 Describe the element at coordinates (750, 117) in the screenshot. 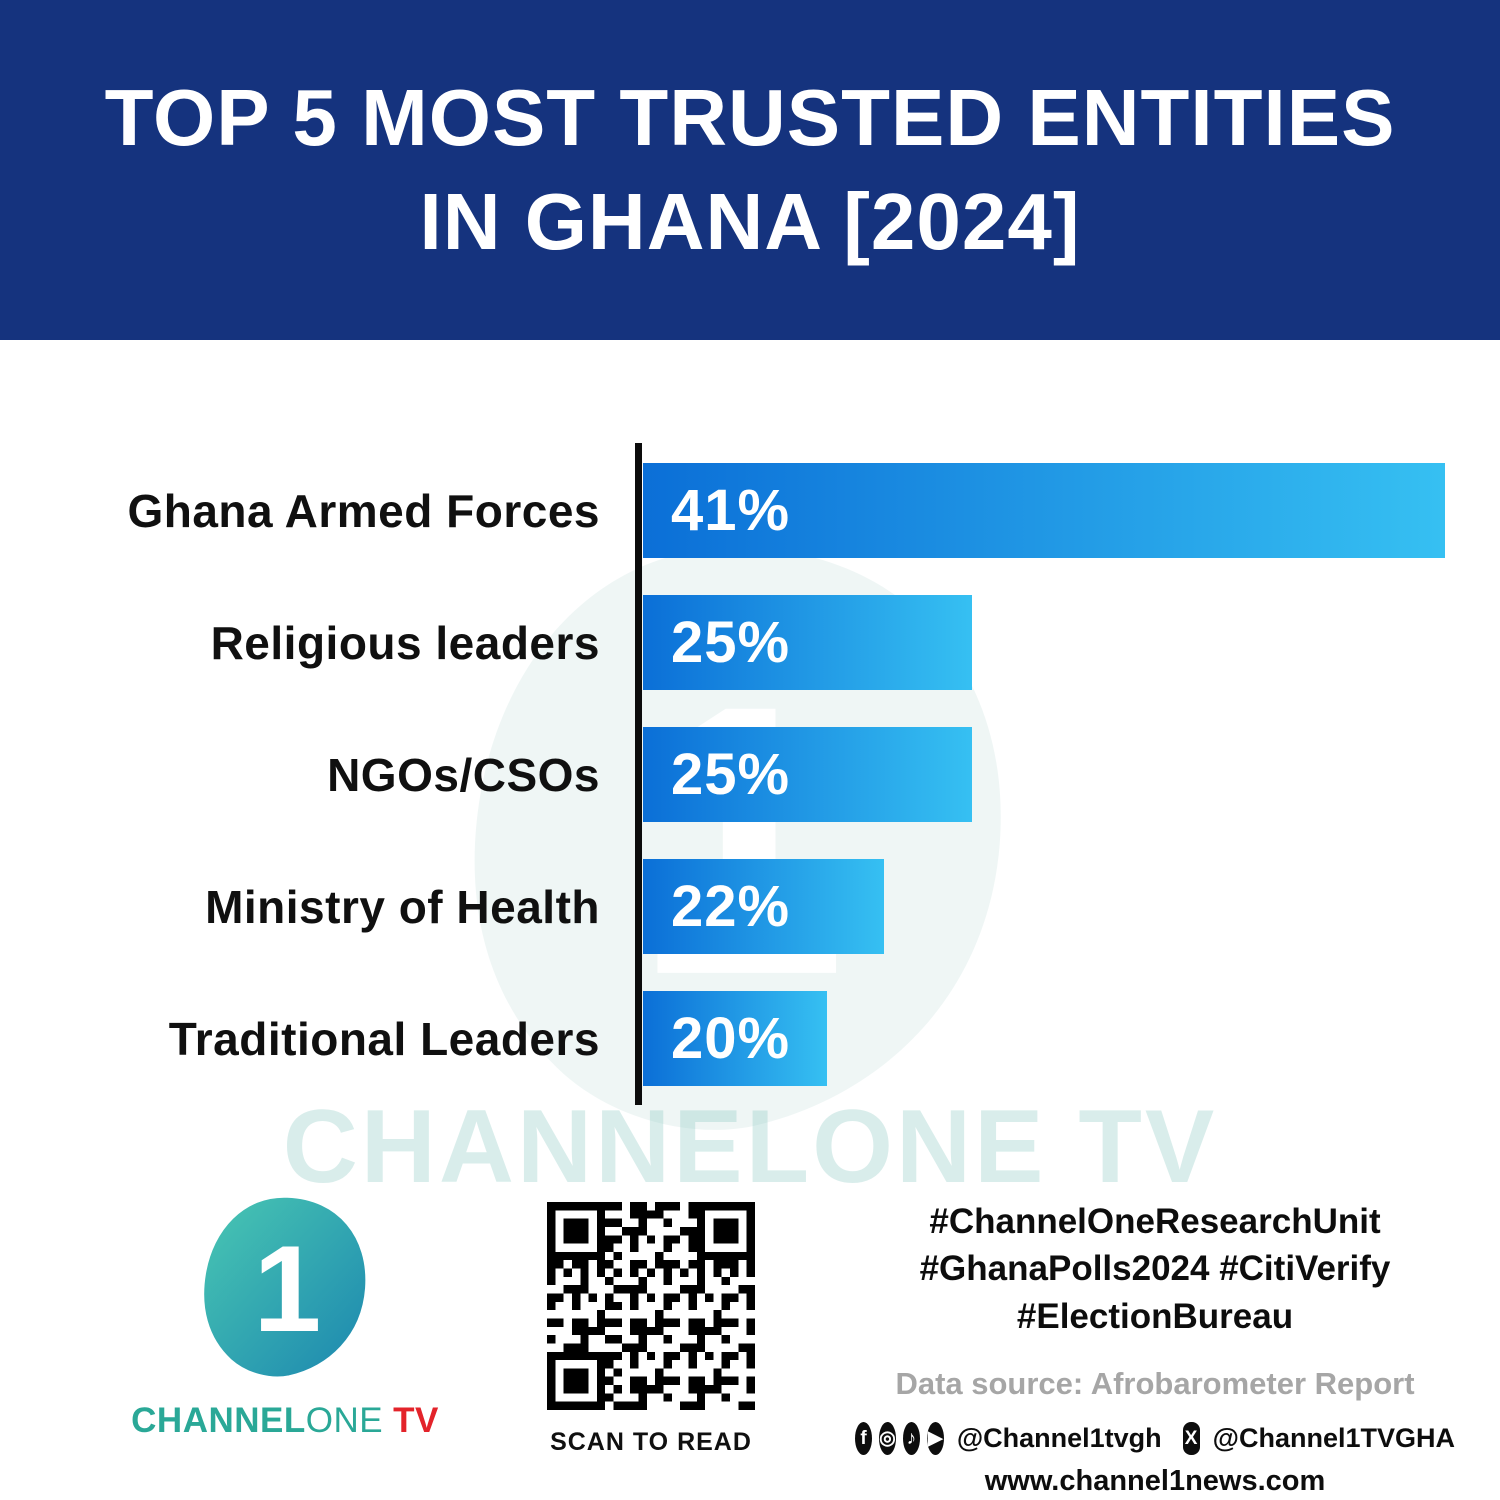

I see `page-title-line1: TOP 5 MOST TRUSTED ENTITIES` at that location.